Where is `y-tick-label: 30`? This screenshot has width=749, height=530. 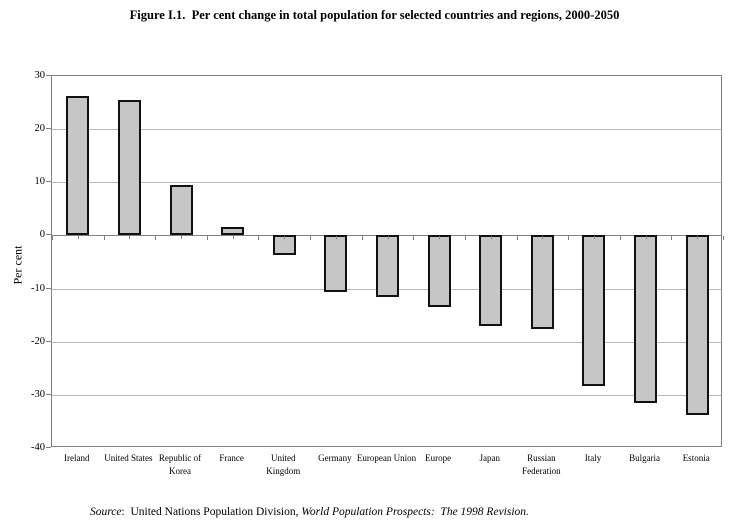
y-tick-label: 30 is located at coordinates (40, 75).